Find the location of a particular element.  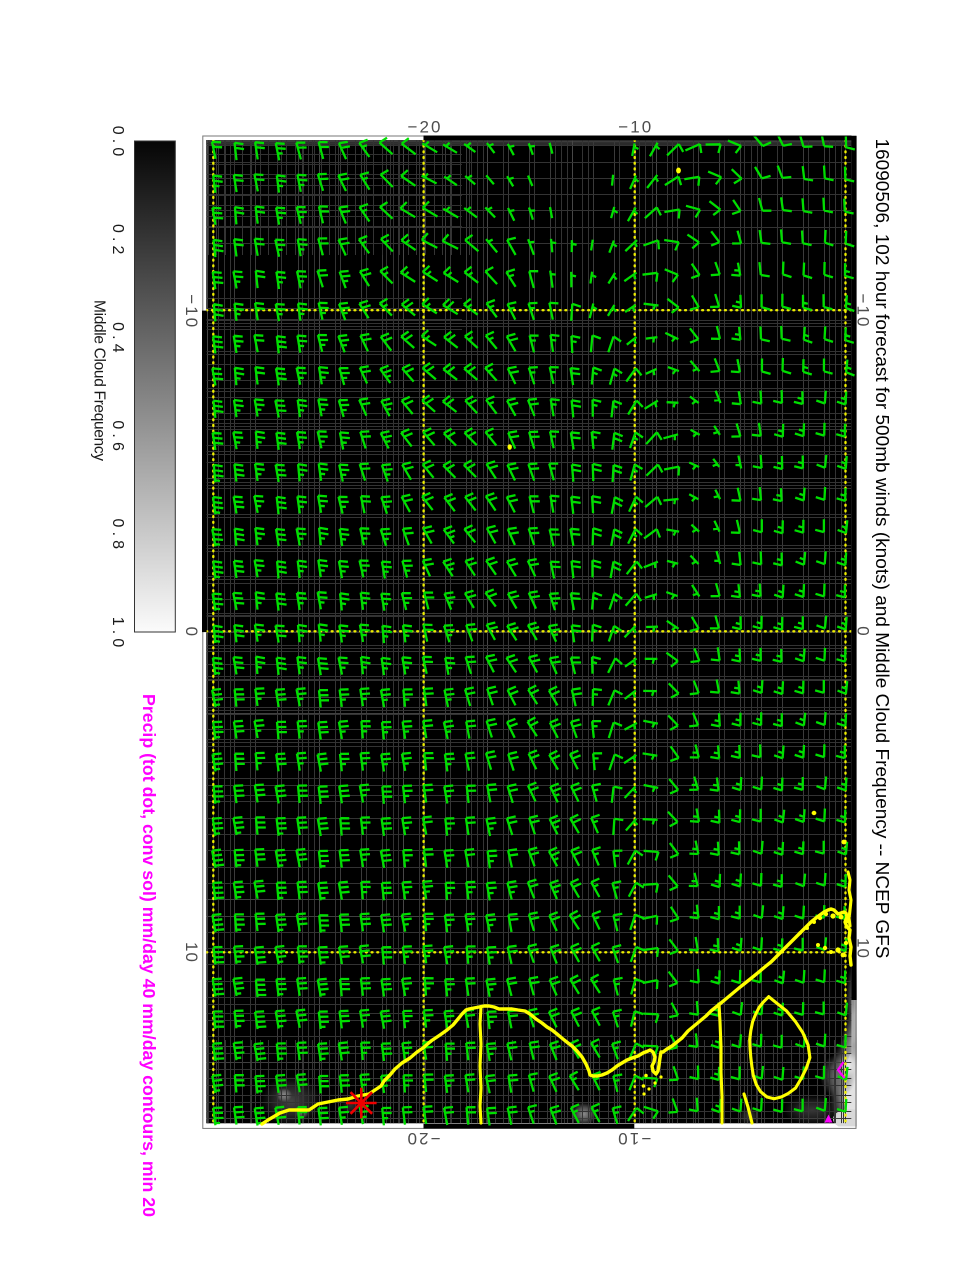

svg-text: 0.2 is located at coordinates (117, 239).